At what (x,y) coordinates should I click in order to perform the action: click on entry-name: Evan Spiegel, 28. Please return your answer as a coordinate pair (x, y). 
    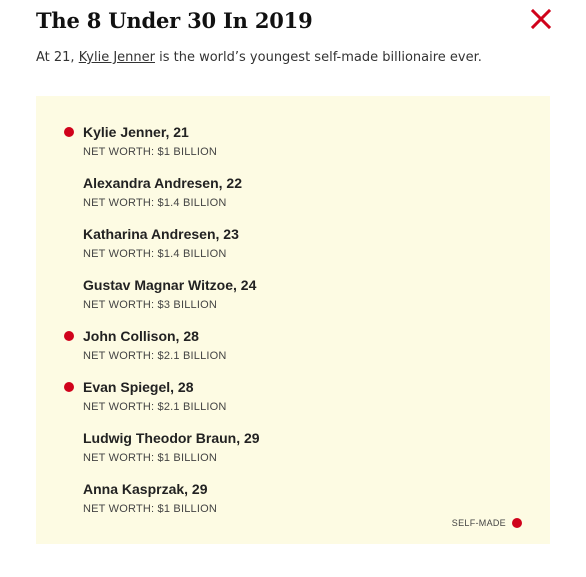
    Looking at the image, I should click on (138, 387).